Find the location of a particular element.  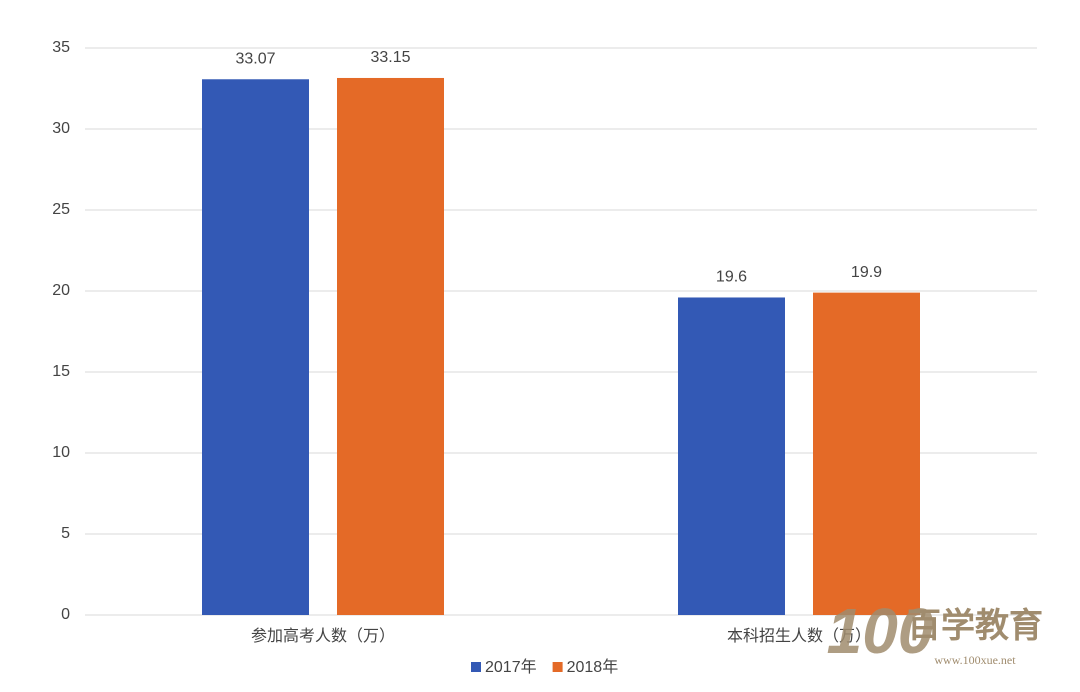

x-tick-label: 参加高考人数（万） is located at coordinates (323, 636).